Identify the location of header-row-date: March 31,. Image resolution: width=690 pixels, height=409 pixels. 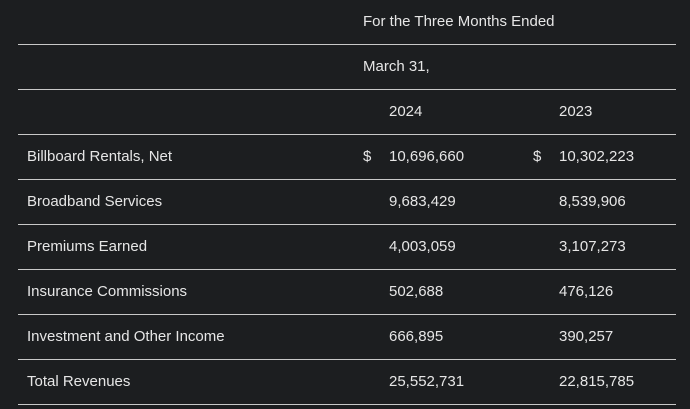
(347, 67).